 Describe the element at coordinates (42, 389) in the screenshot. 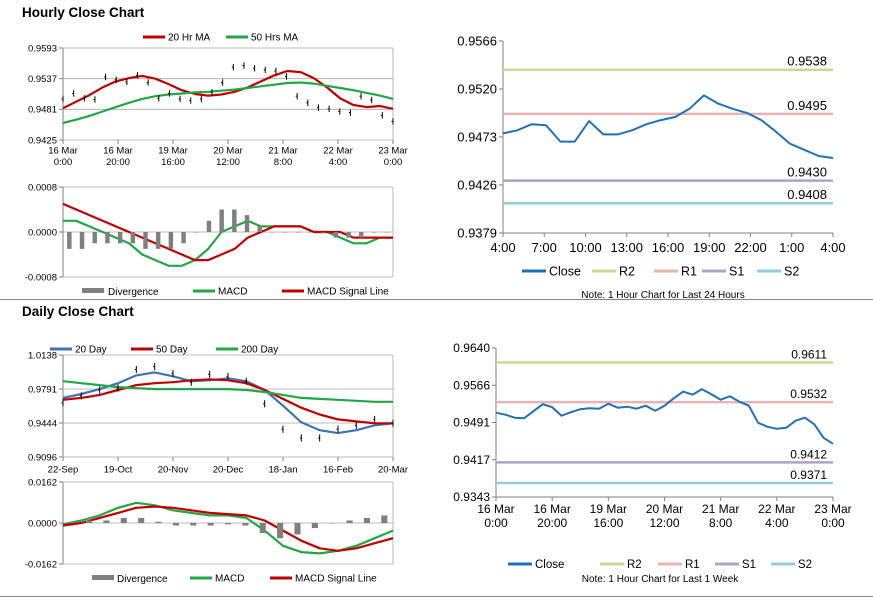

I see `y-tick-label: 0.9791` at that location.